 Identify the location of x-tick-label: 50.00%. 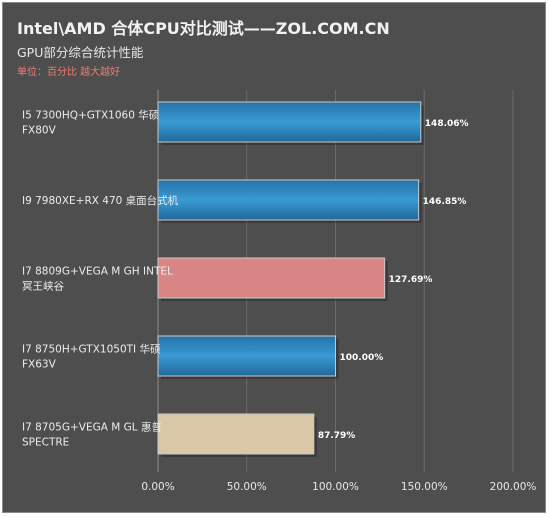
(247, 487).